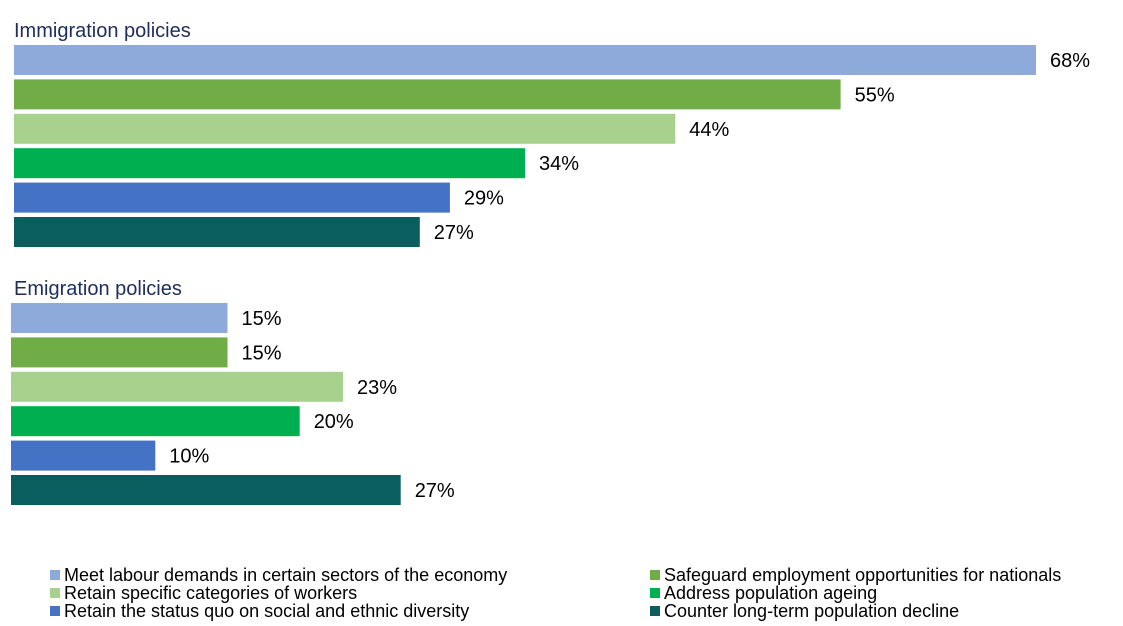 The image size is (1123, 626). I want to click on legend-label: Address population ageing, so click(771, 593).